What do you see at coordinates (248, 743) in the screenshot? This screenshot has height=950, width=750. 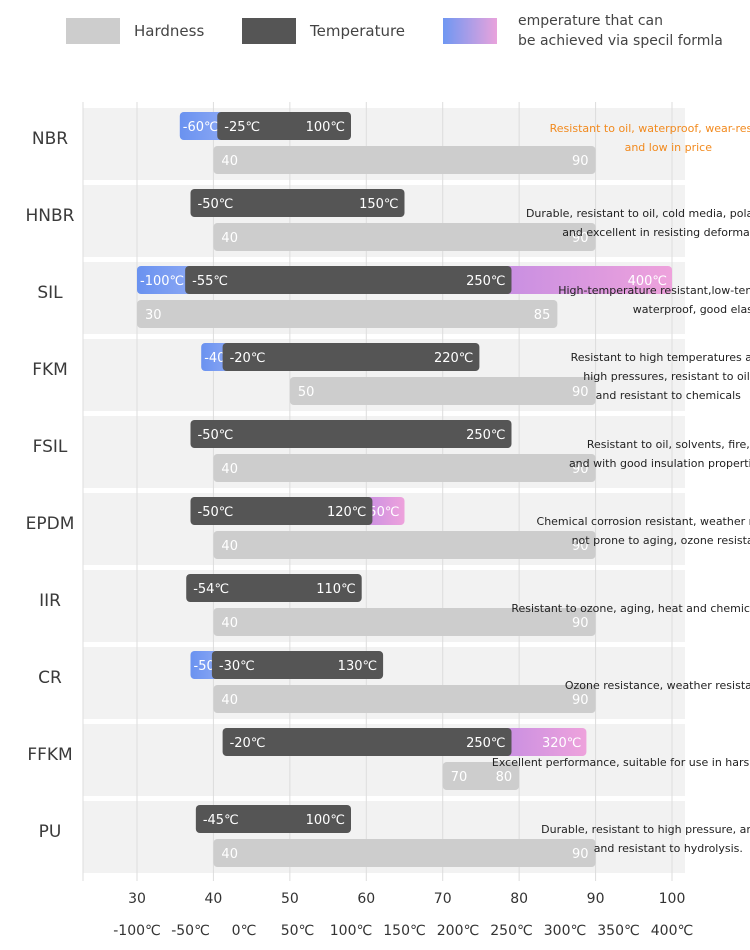 I see `temperature-min-label-ffkm: -20℃` at bounding box center [248, 743].